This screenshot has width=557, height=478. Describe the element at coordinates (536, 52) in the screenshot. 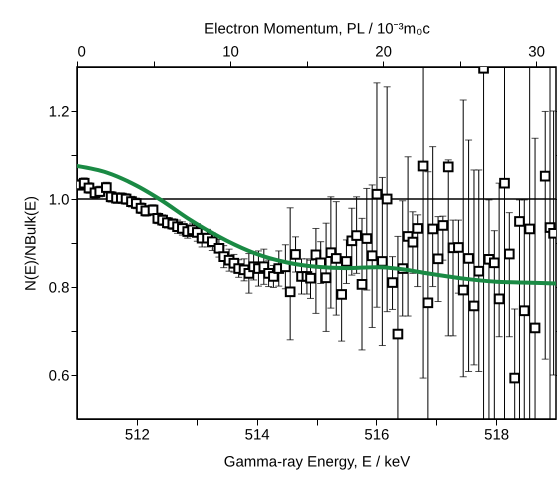

I see `x2-tick-label: 30` at that location.